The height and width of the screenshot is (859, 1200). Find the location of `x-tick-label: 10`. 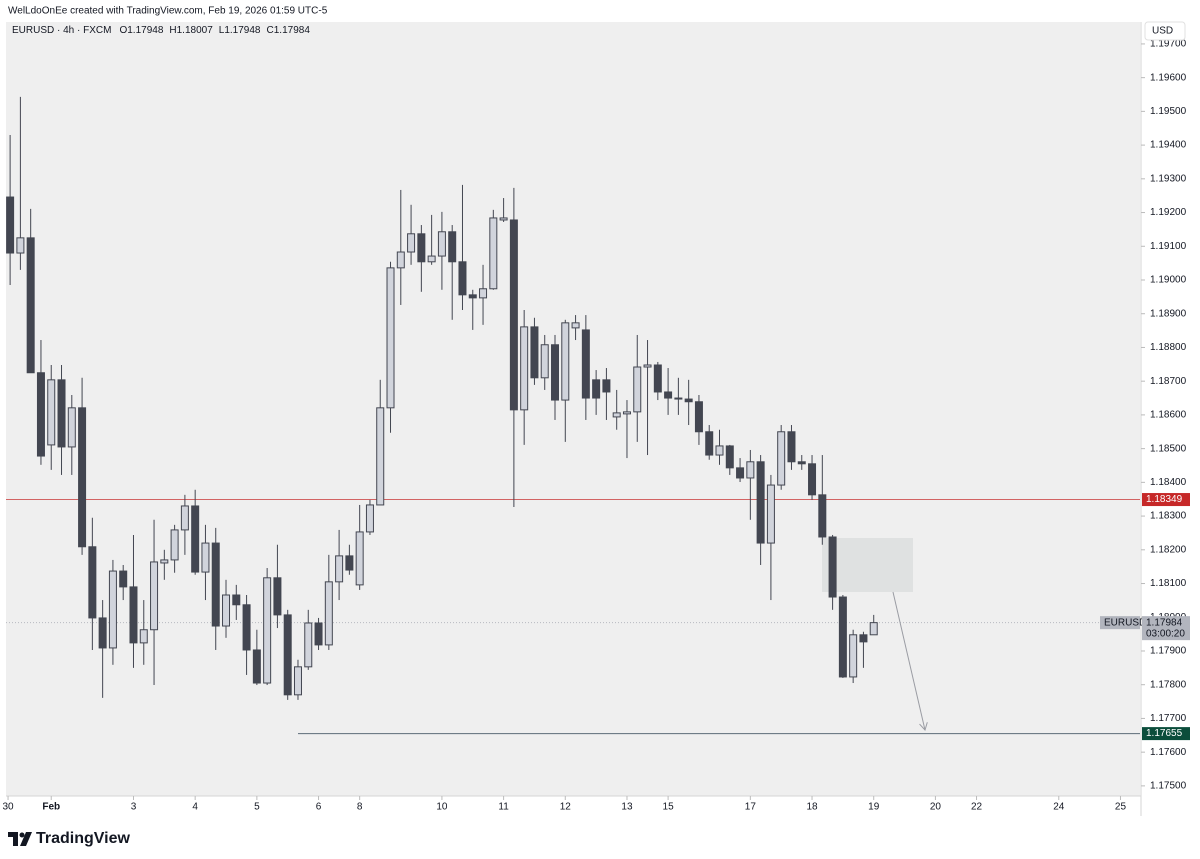

x-tick-label: 10 is located at coordinates (442, 807).